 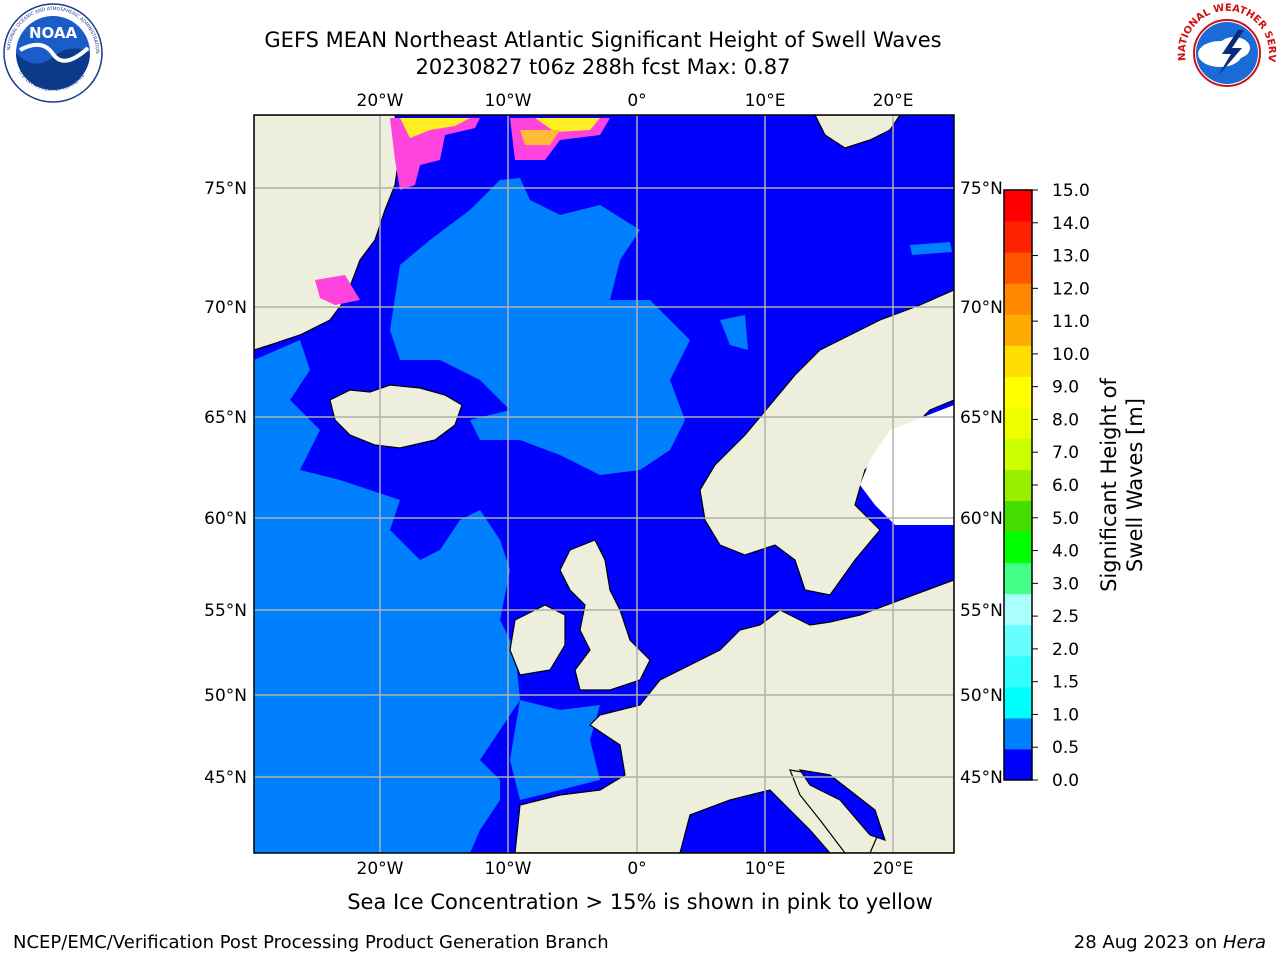 I want to click on colorbar-tick-label: 9.0, so click(x=1065, y=388).